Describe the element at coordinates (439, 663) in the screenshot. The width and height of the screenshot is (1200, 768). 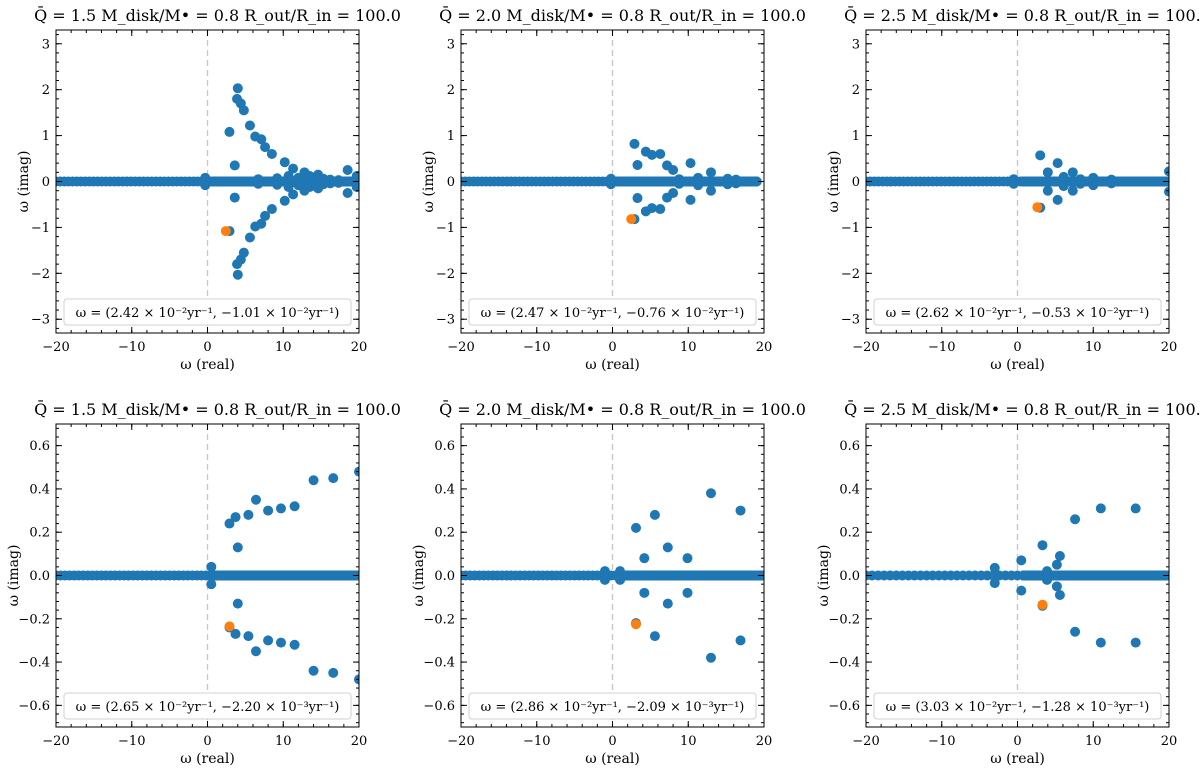
I see `y-tick-label: −0.4` at that location.